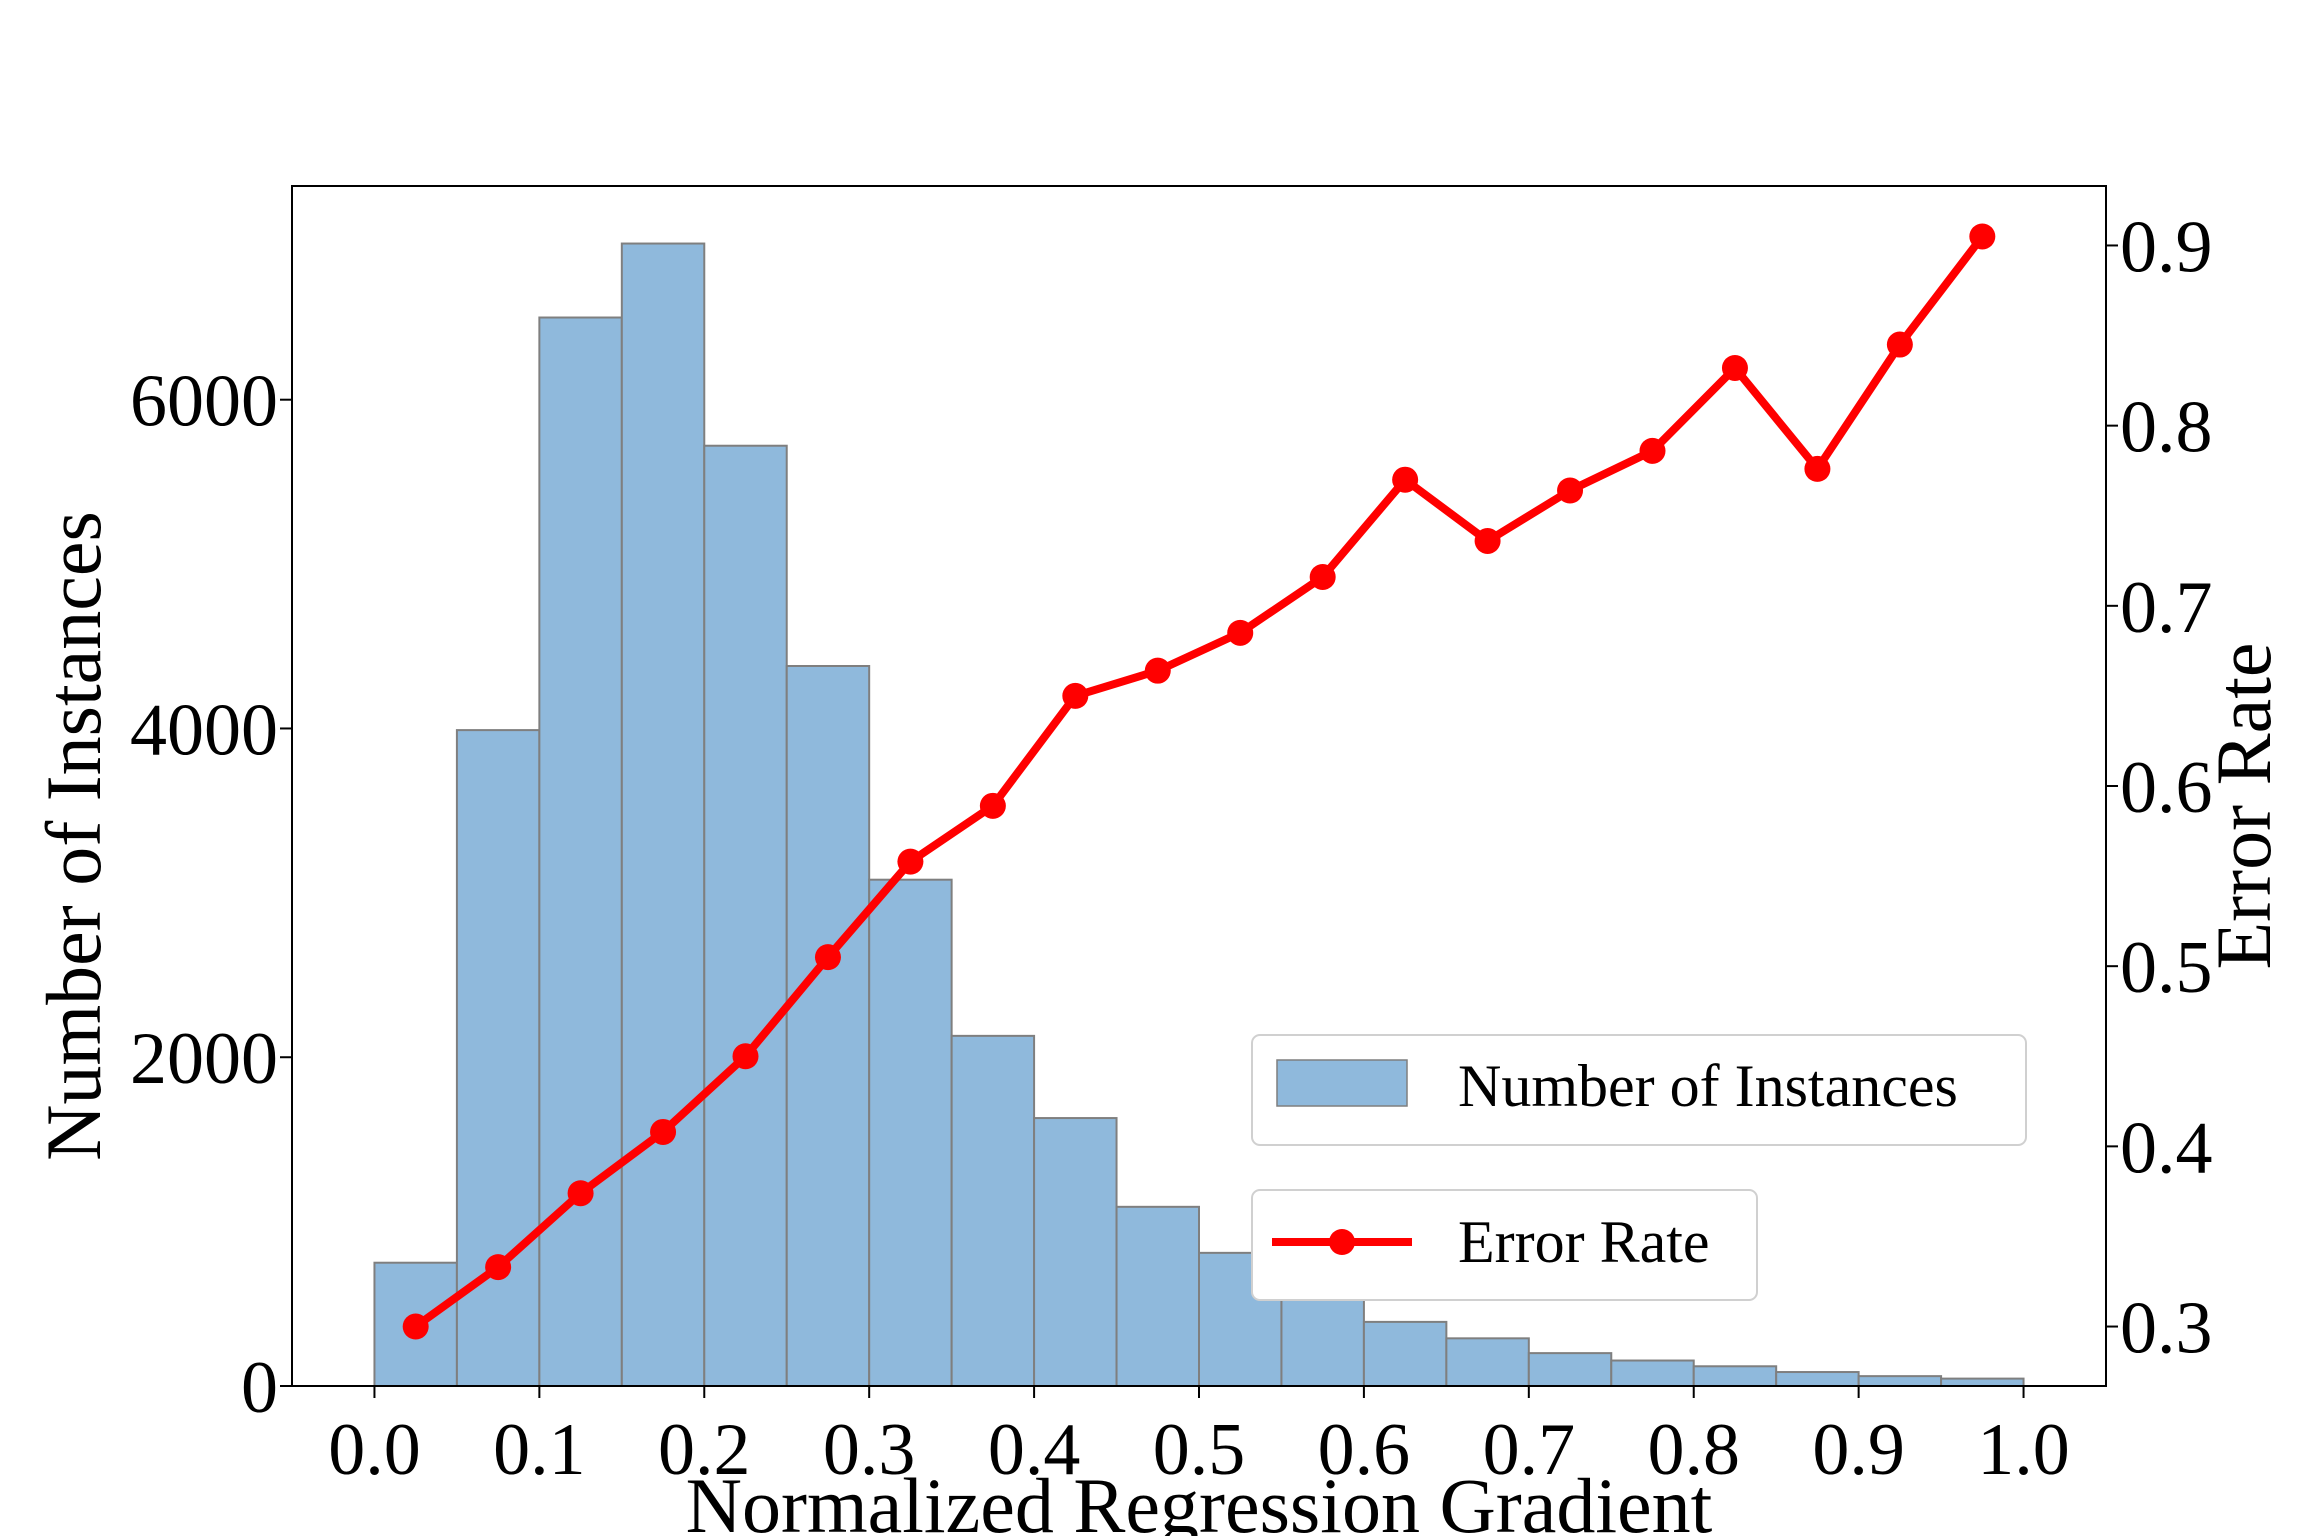  Describe the element at coordinates (1584, 1242) in the screenshot. I see `legend-label-error-rate: Error Rate` at that location.